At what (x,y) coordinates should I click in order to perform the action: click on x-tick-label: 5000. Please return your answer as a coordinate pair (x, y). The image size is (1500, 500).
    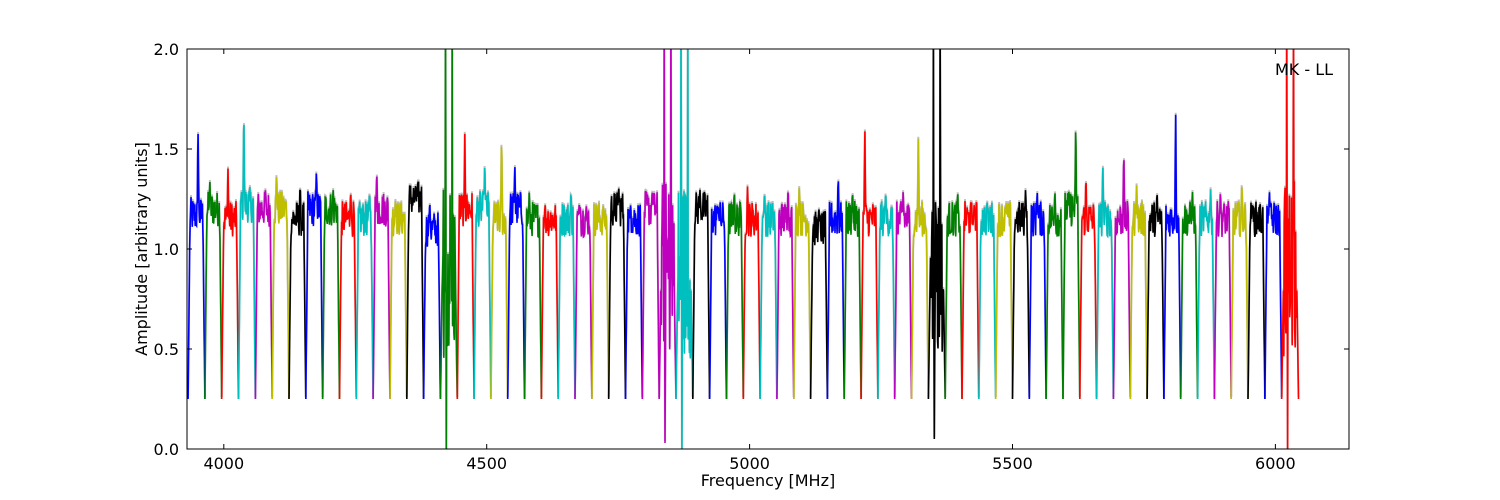
    Looking at the image, I should click on (749, 463).